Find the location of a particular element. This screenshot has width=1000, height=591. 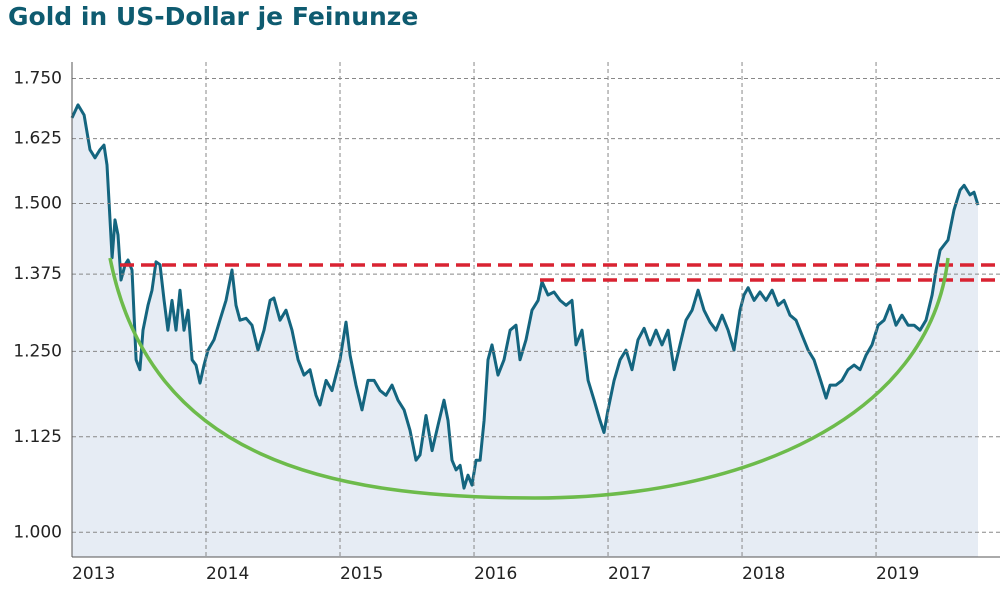

x-tick-label: 2013 is located at coordinates (93, 574).